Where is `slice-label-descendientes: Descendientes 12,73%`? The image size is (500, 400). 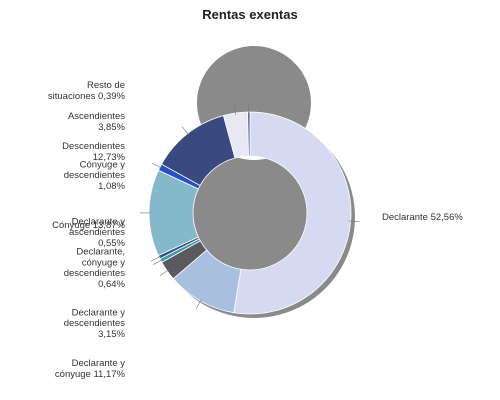 slice-label-descendientes: Descendientes 12,73% is located at coordinates (93, 152).